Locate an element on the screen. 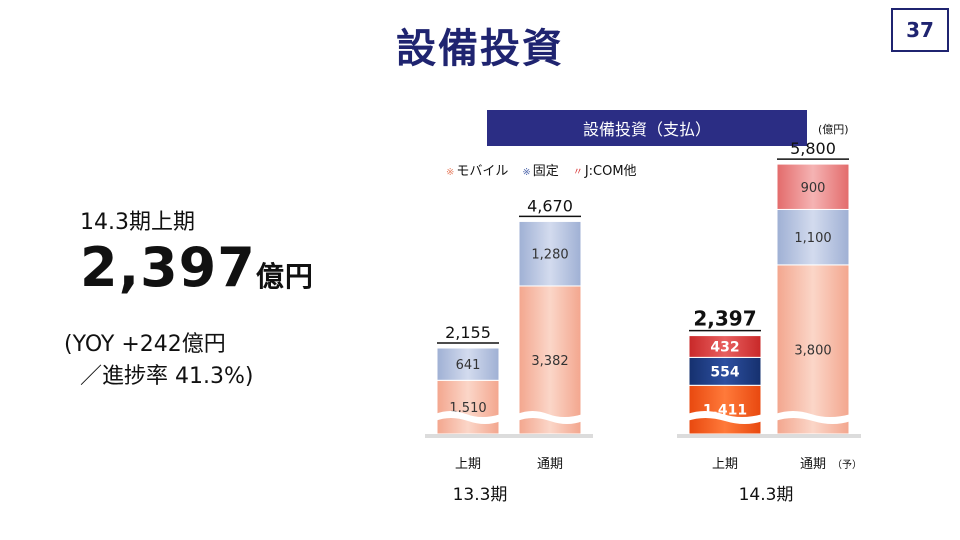 Image resolution: width=960 pixels, height=540 pixels. data-label-1-0-fixed: 554 is located at coordinates (724, 372).